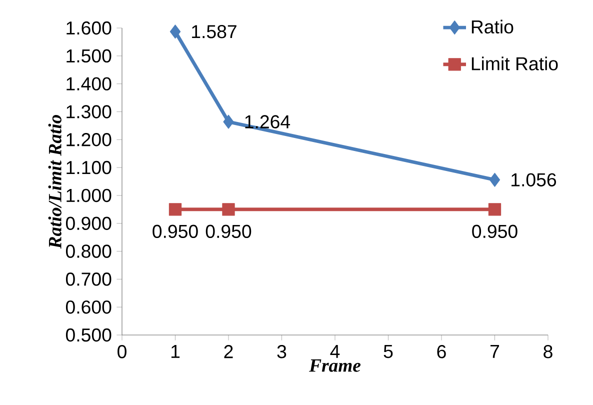 This screenshot has width=593, height=405. I want to click on data-label: 1.056, so click(534, 179).